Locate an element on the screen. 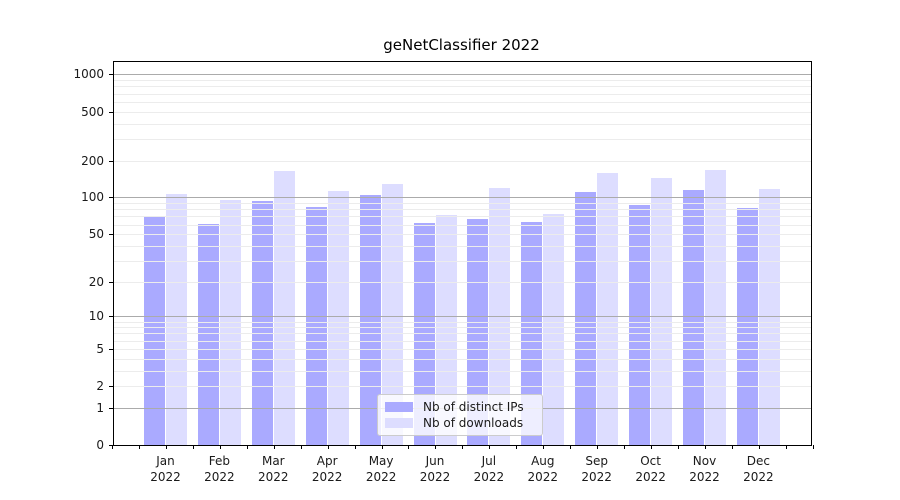  x-month-label: Jul 2022 is located at coordinates (489, 469).